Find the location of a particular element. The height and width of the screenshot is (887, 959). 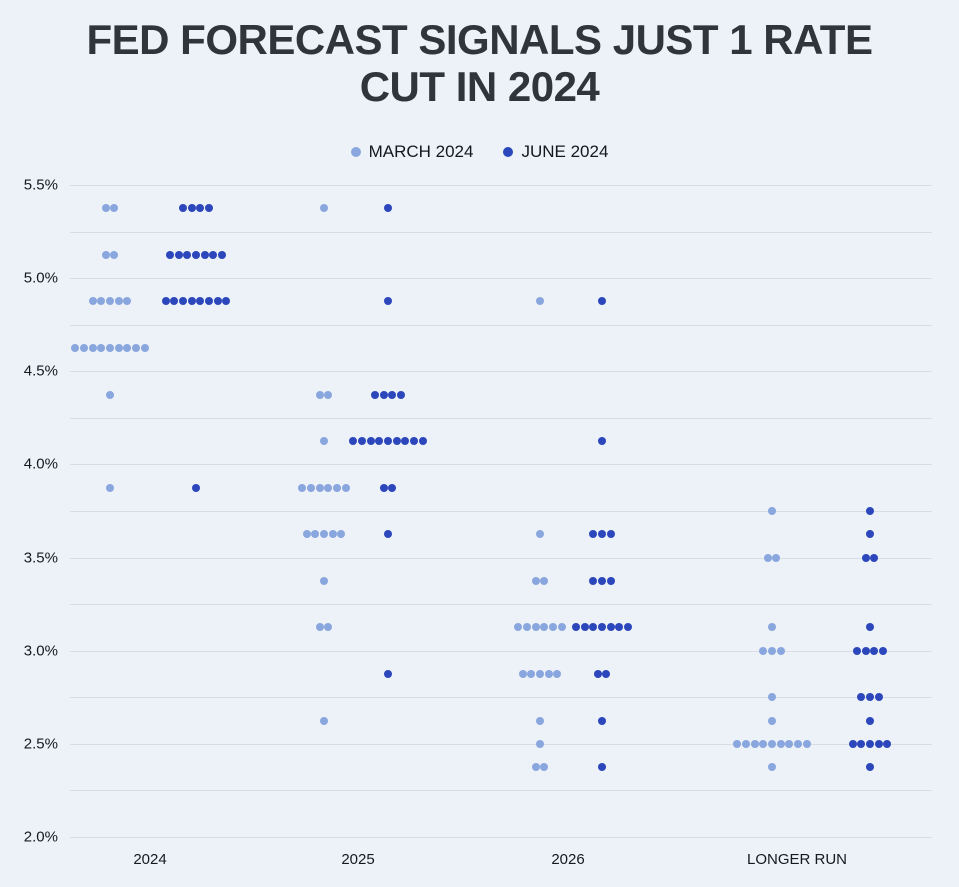

dot-june-2025-3.625 is located at coordinates (388, 534).